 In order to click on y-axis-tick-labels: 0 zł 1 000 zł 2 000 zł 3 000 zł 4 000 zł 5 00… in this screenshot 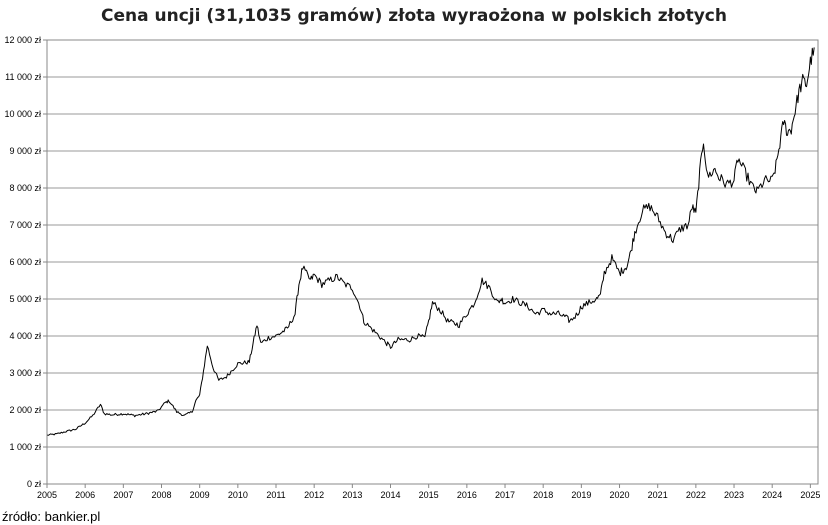, I will do `click(22, 262)`.